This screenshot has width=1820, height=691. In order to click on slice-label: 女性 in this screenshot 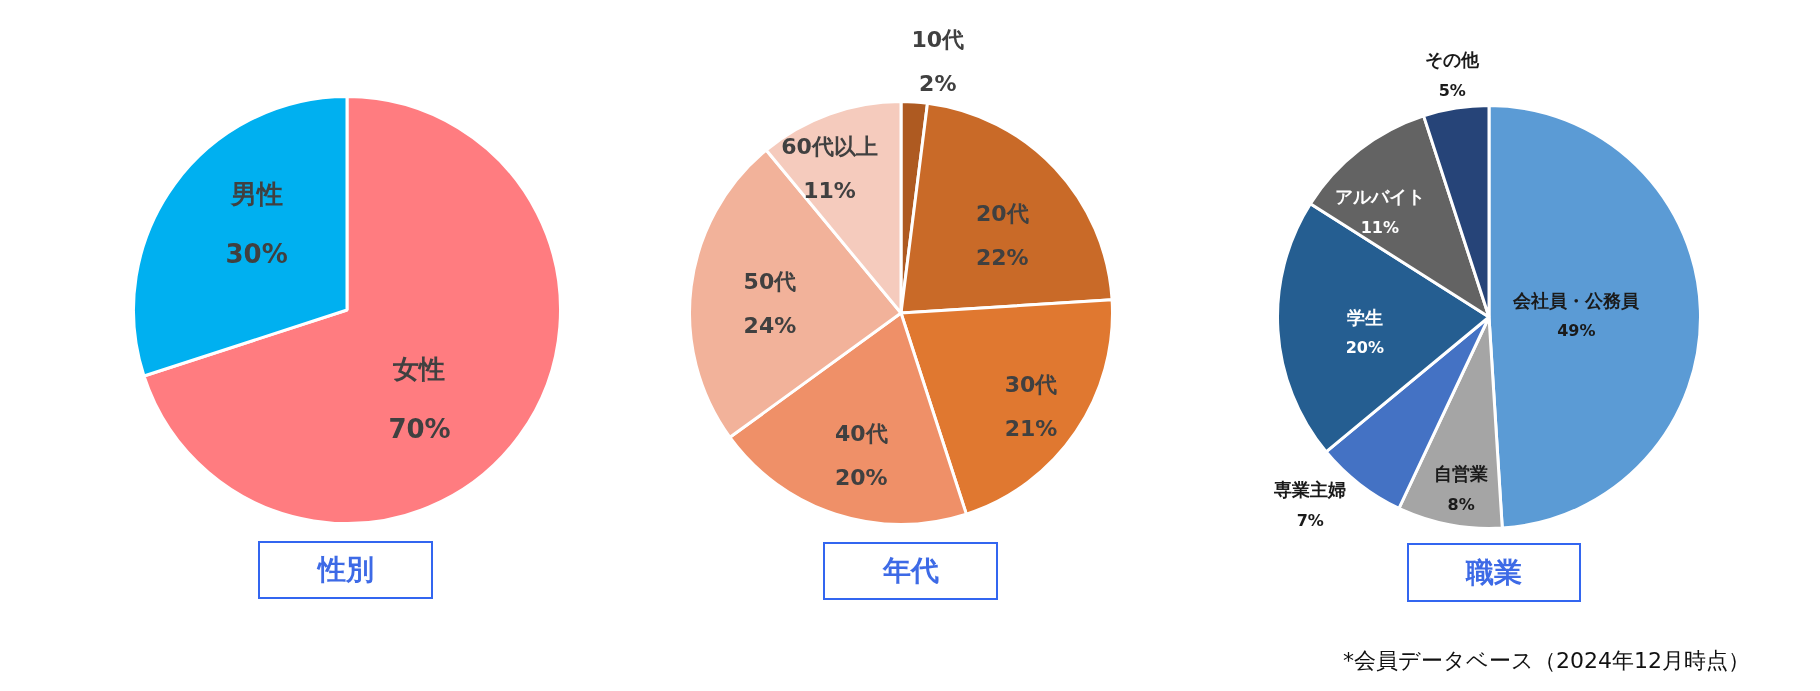, I will do `click(419, 369)`.